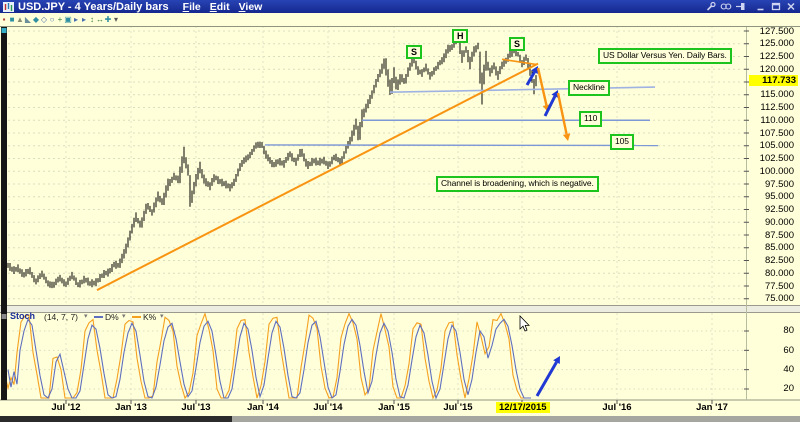  What do you see at coordinates (711, 6) in the screenshot?
I see `wrench-icon` at bounding box center [711, 6].